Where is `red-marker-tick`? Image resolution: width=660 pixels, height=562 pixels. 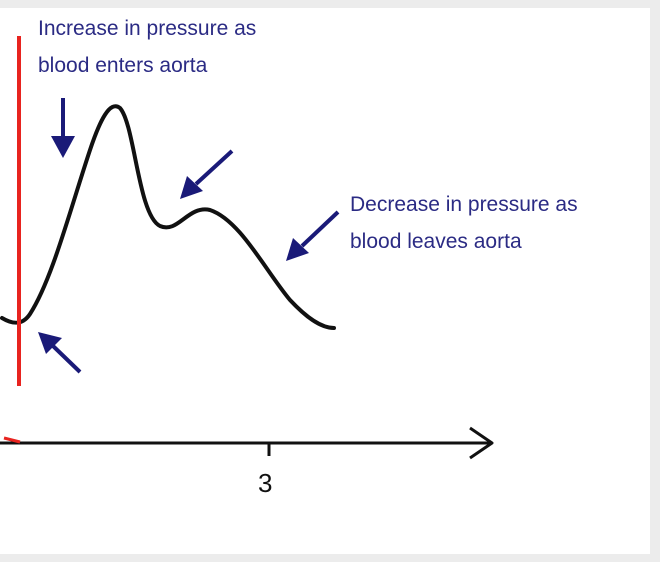 red-marker-tick is located at coordinates (12, 440).